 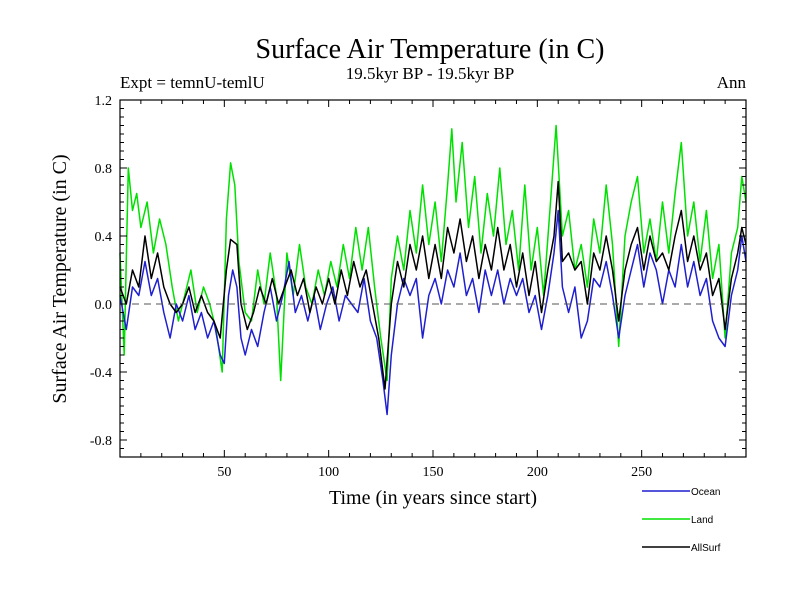 I want to click on y-tick-label: -0.8, so click(x=101, y=441).